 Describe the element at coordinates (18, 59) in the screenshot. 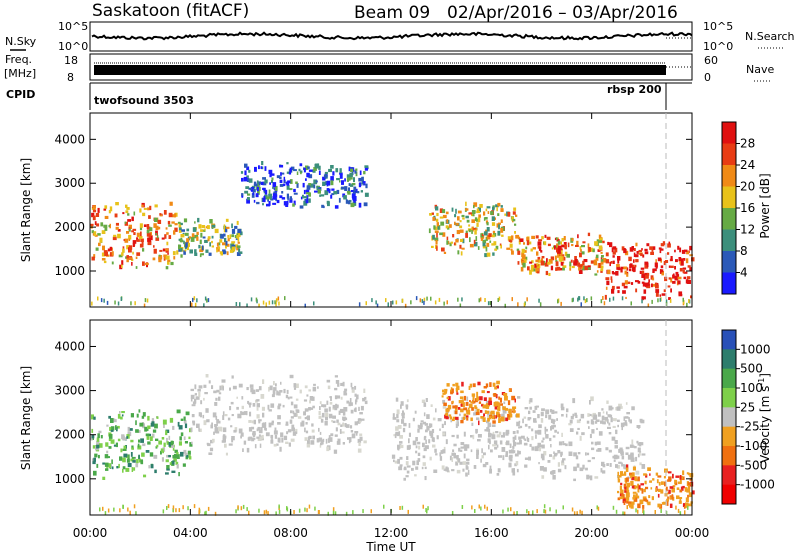

I see `freq-label: Freq.` at that location.